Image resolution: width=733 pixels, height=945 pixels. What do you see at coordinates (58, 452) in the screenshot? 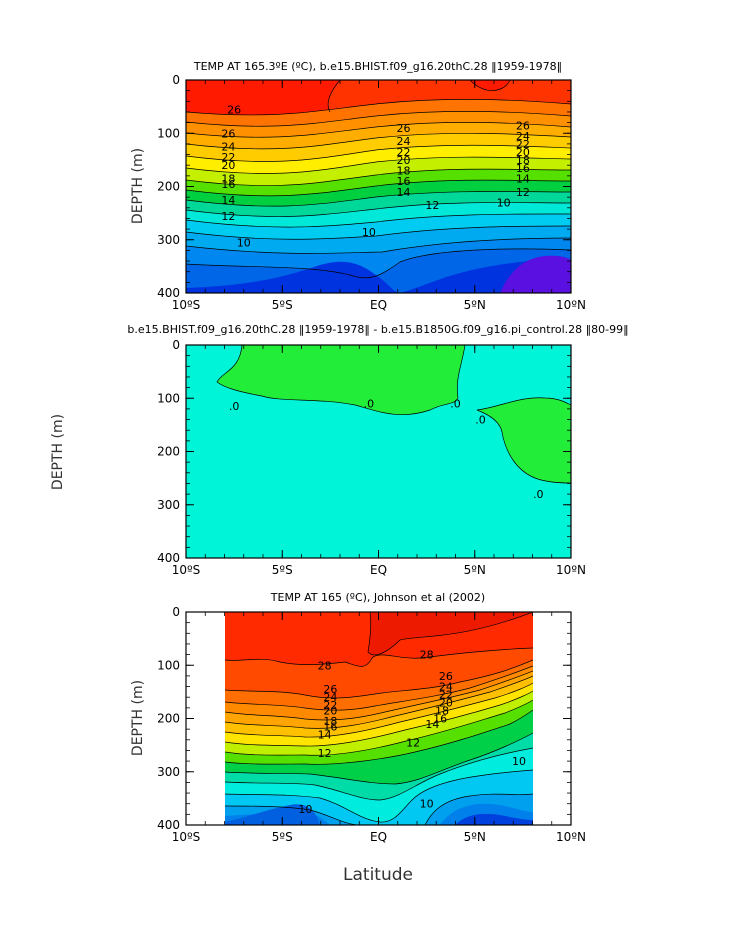
I see `panel-2-y-axis-label: DEPTH (m)` at bounding box center [58, 452].